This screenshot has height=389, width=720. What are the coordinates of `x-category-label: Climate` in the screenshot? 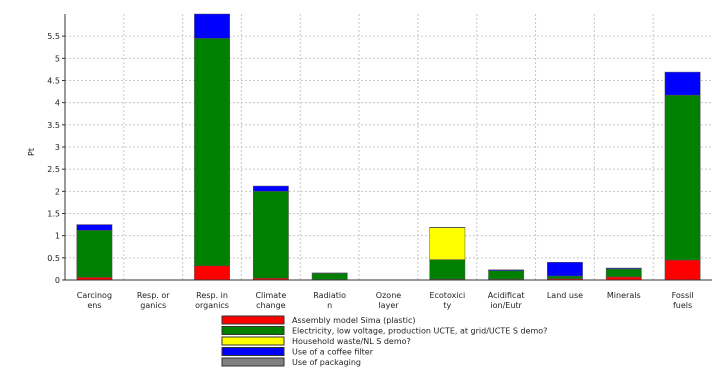 It's located at (270, 295).